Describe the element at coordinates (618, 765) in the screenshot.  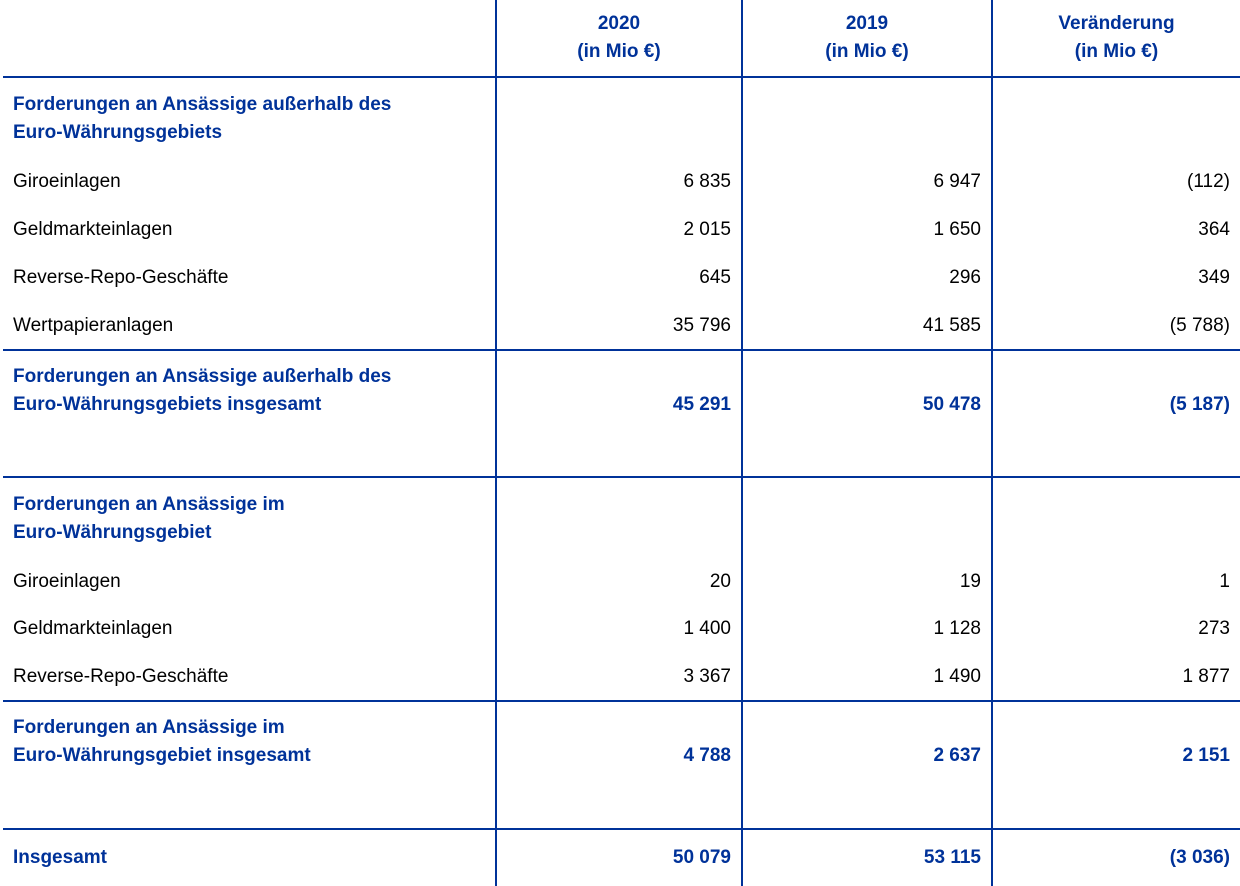
I see `total-2020: 4 788` at that location.